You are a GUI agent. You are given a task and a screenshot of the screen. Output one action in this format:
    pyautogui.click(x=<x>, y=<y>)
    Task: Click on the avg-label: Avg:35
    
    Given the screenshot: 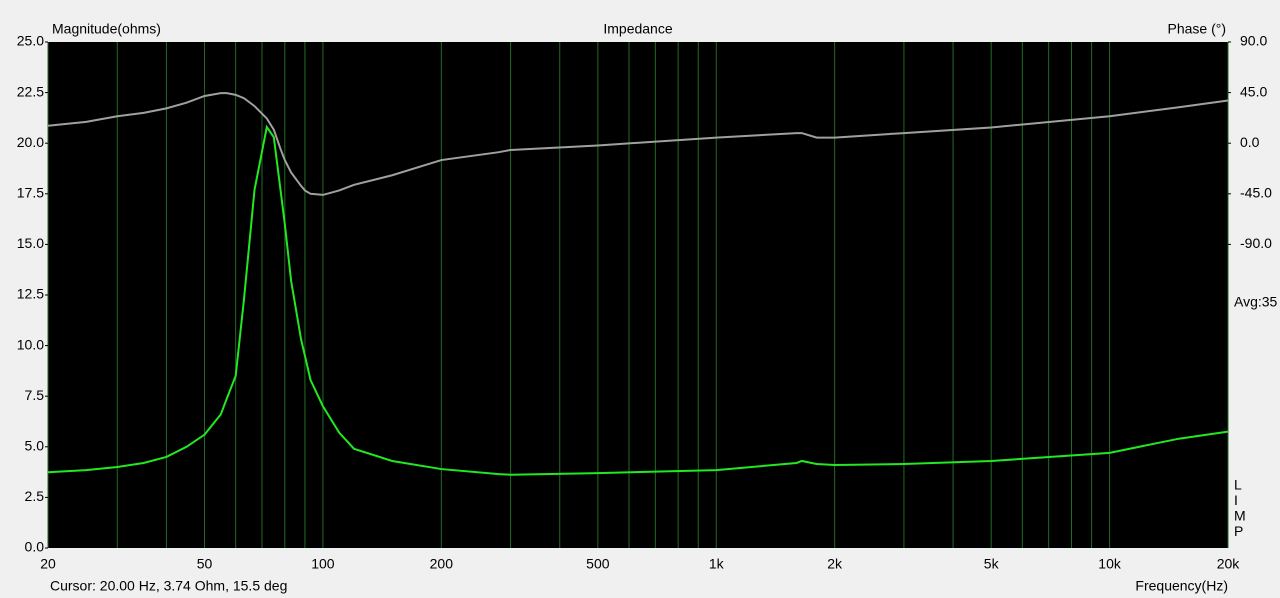 What is the action you would take?
    pyautogui.click(x=1256, y=302)
    